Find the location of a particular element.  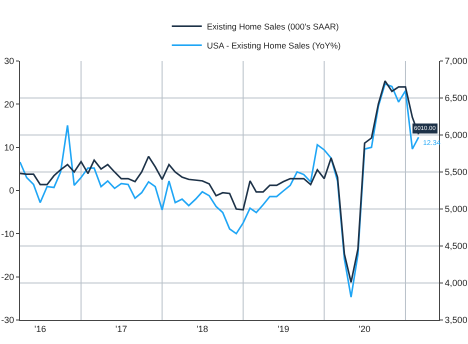

y2-tick-label: 4,000 is located at coordinates (456, 283).